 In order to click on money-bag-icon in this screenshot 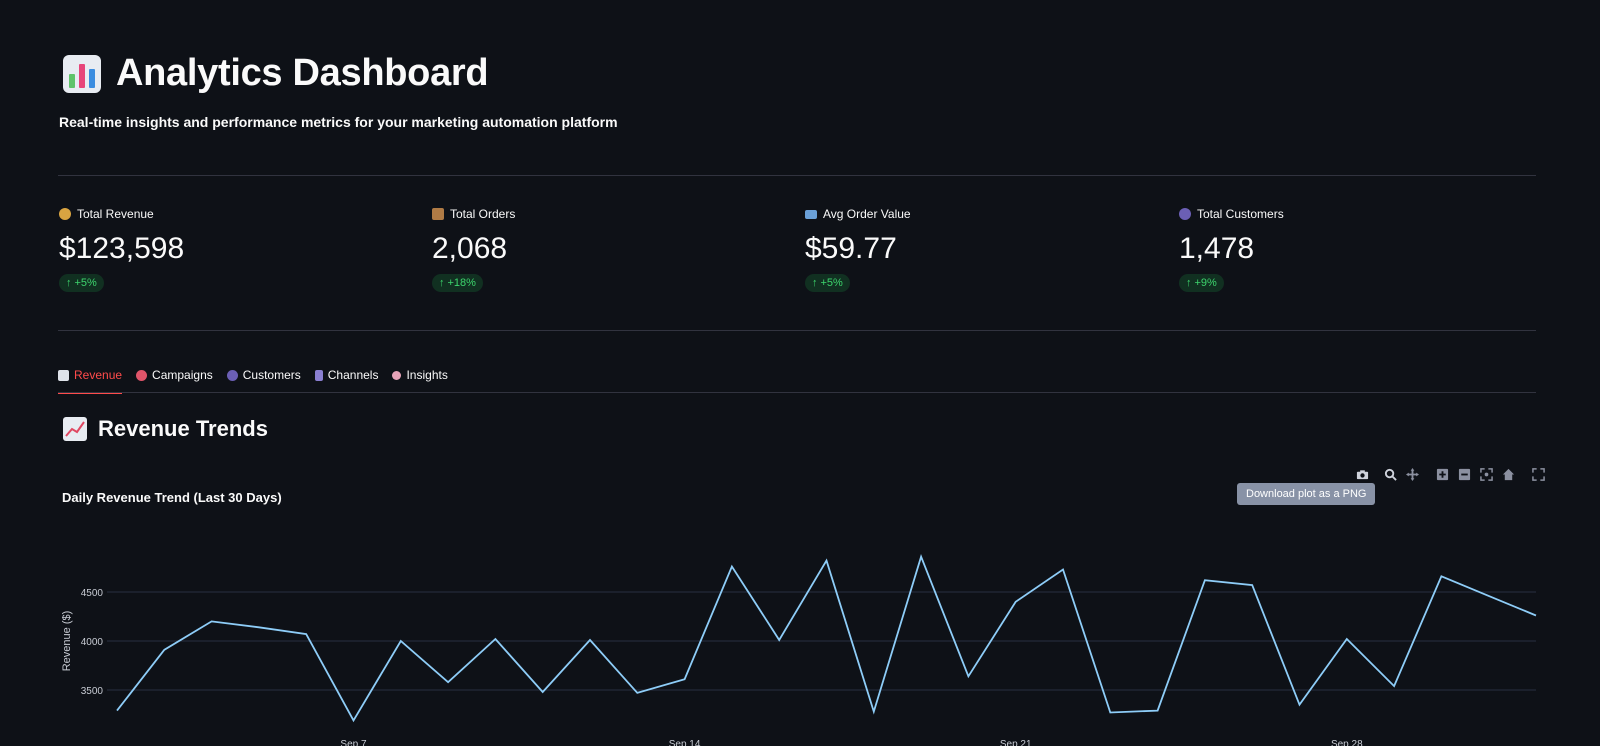, I will do `click(65, 214)`.